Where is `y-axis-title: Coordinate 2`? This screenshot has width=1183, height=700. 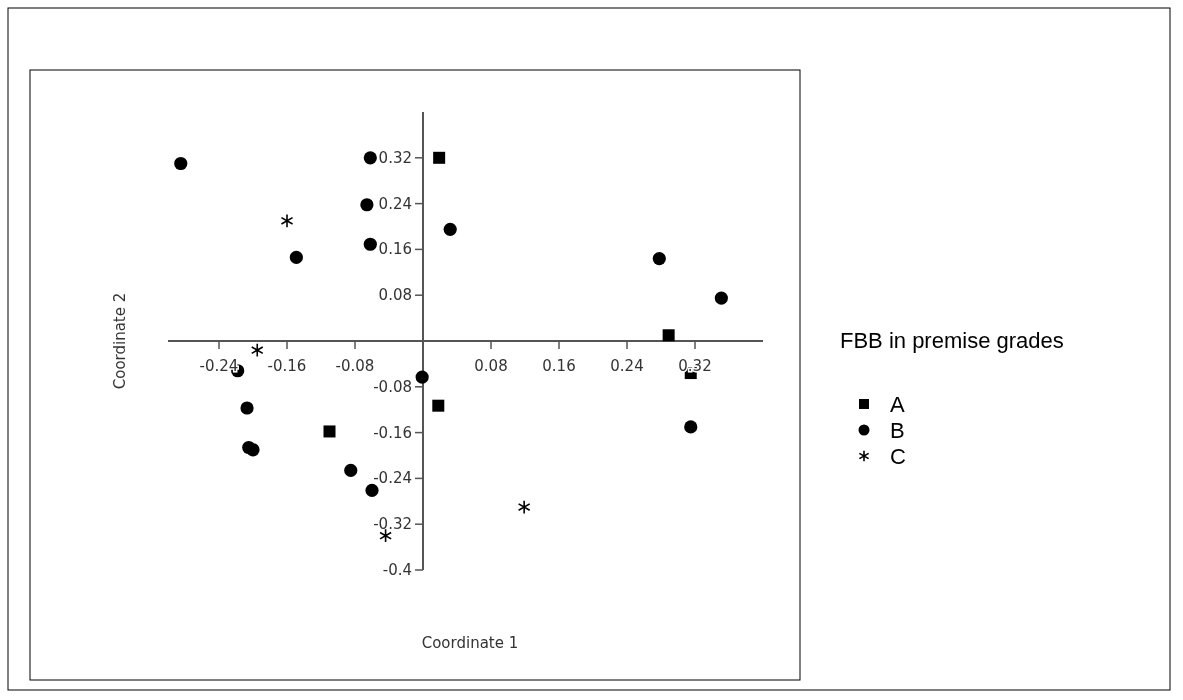
y-axis-title: Coordinate 2 is located at coordinates (120, 341).